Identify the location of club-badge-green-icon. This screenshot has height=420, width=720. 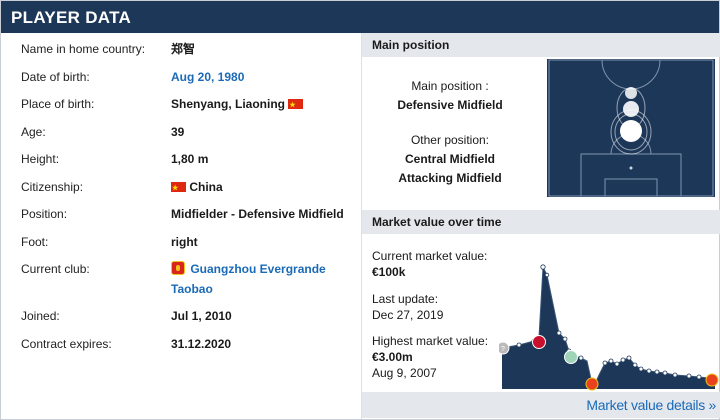
(571, 357).